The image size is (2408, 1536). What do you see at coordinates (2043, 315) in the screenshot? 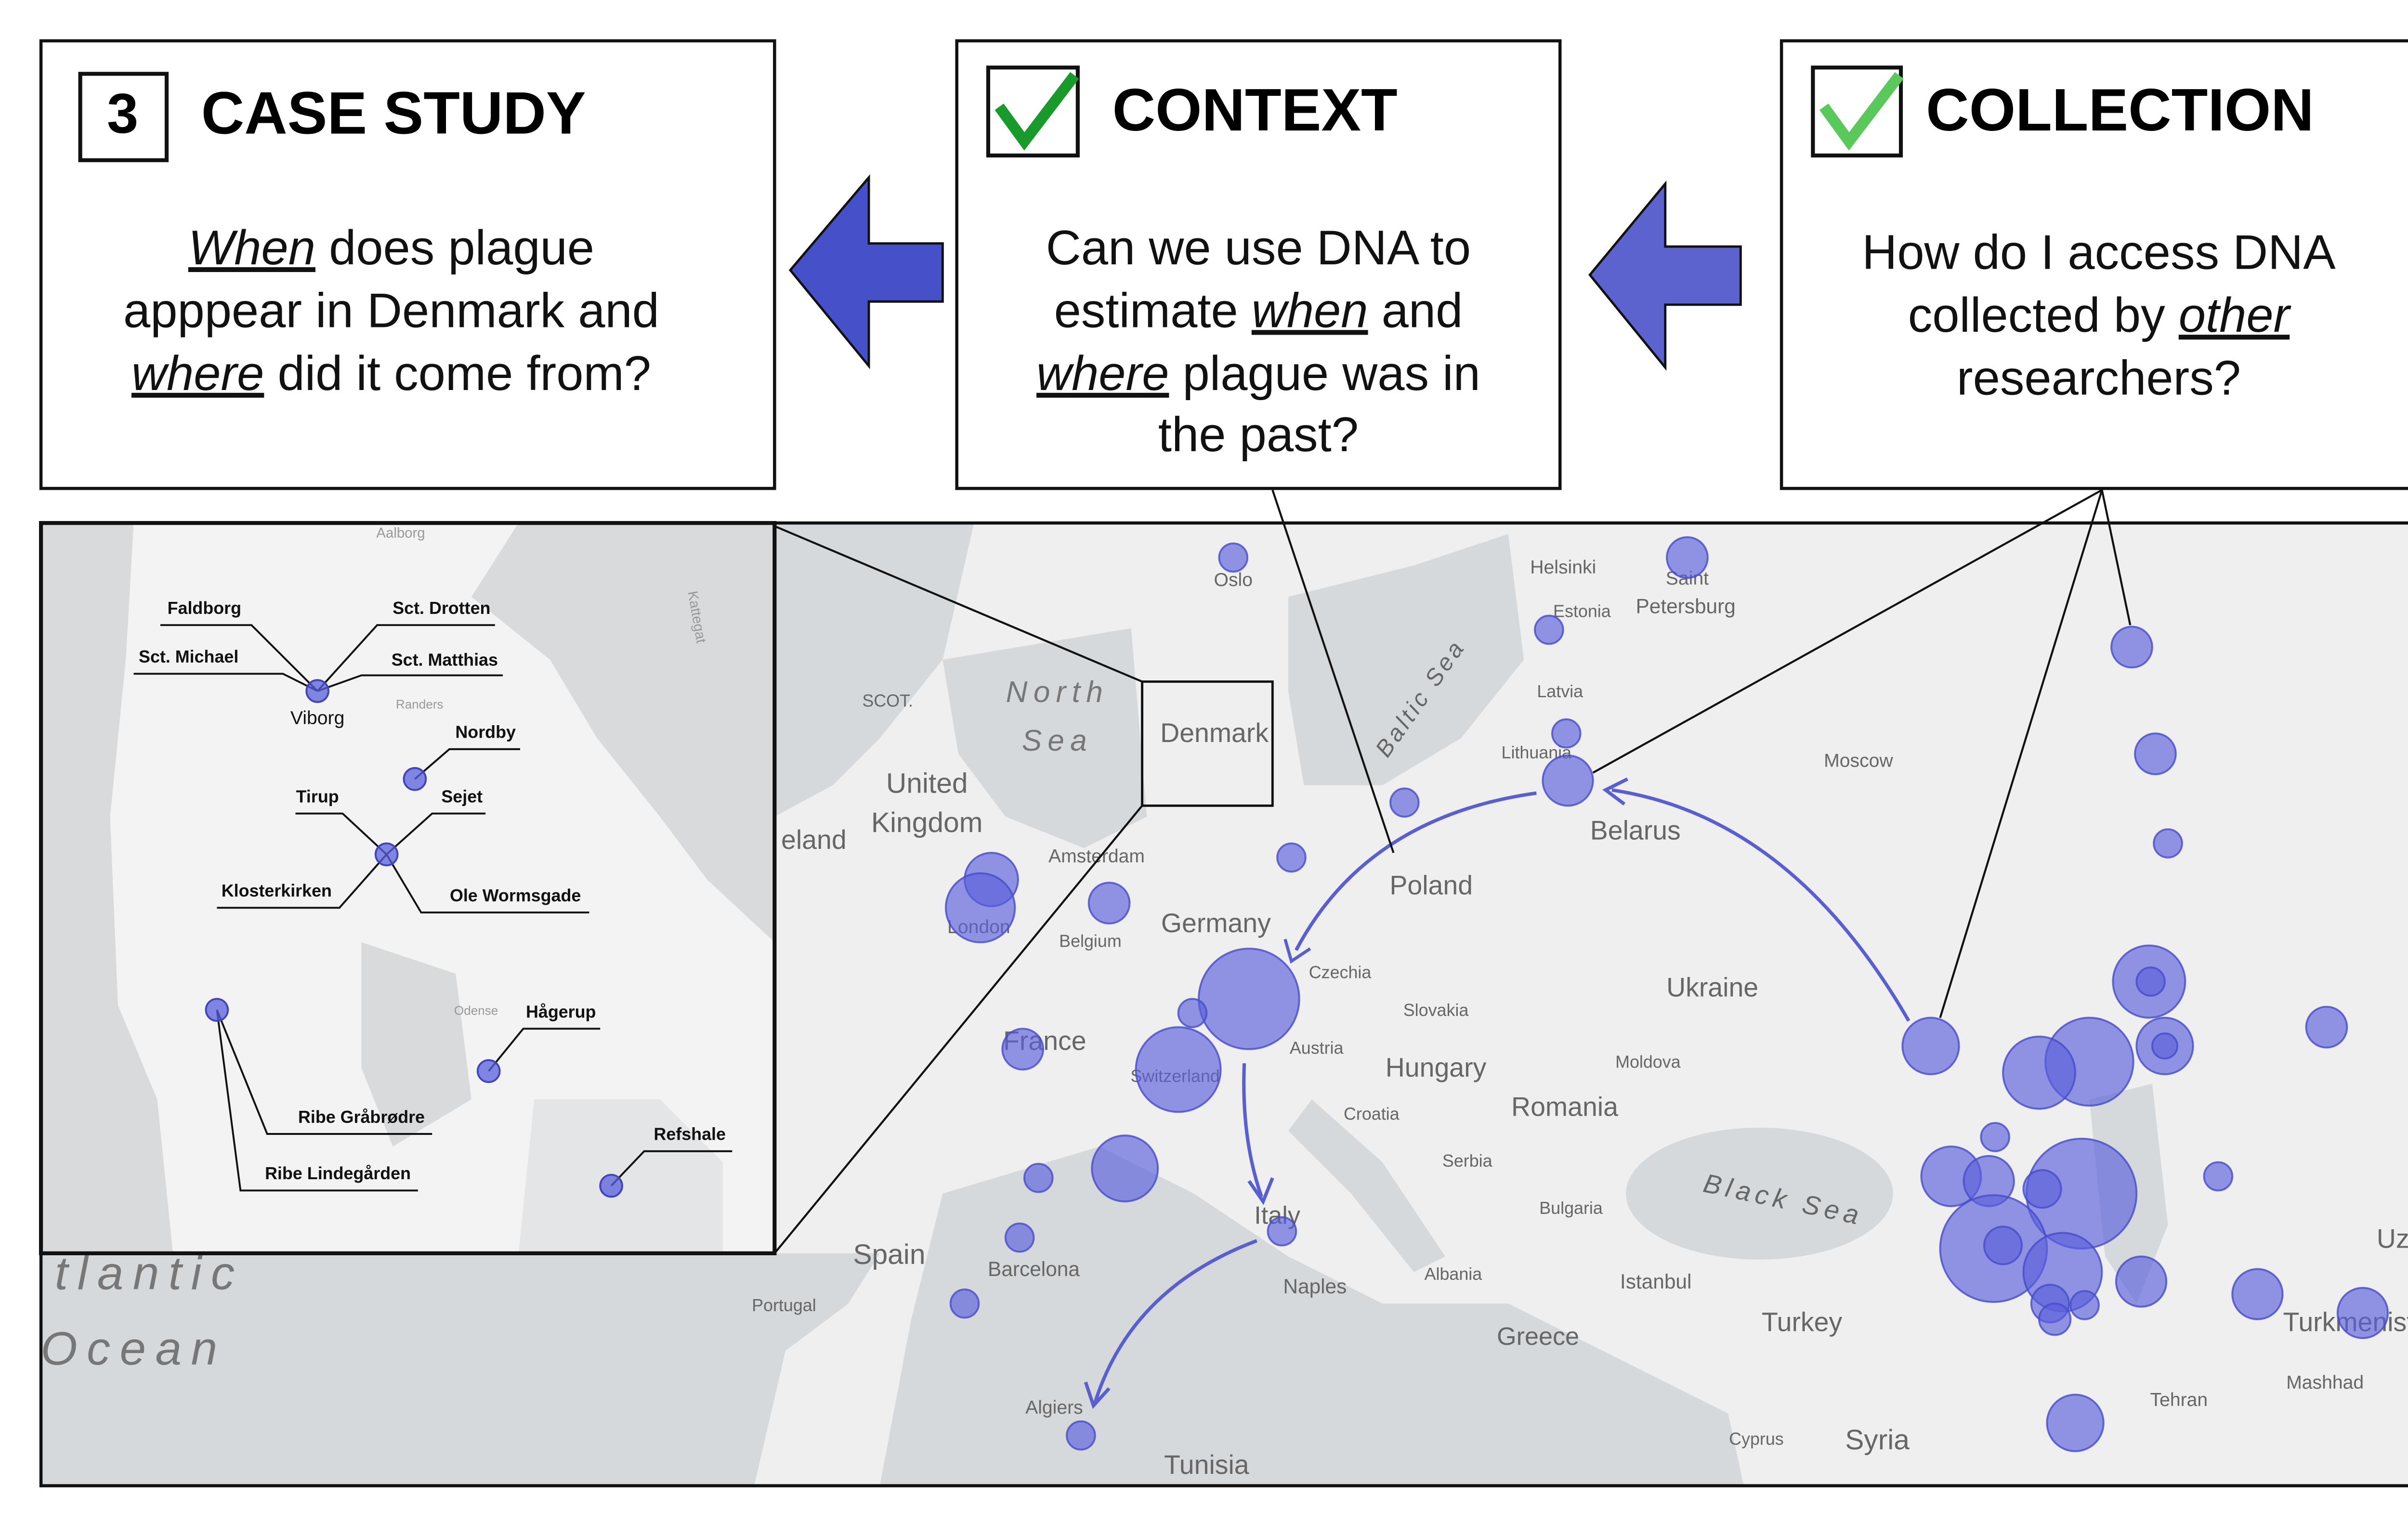
I see `question-text: collected by` at bounding box center [2043, 315].